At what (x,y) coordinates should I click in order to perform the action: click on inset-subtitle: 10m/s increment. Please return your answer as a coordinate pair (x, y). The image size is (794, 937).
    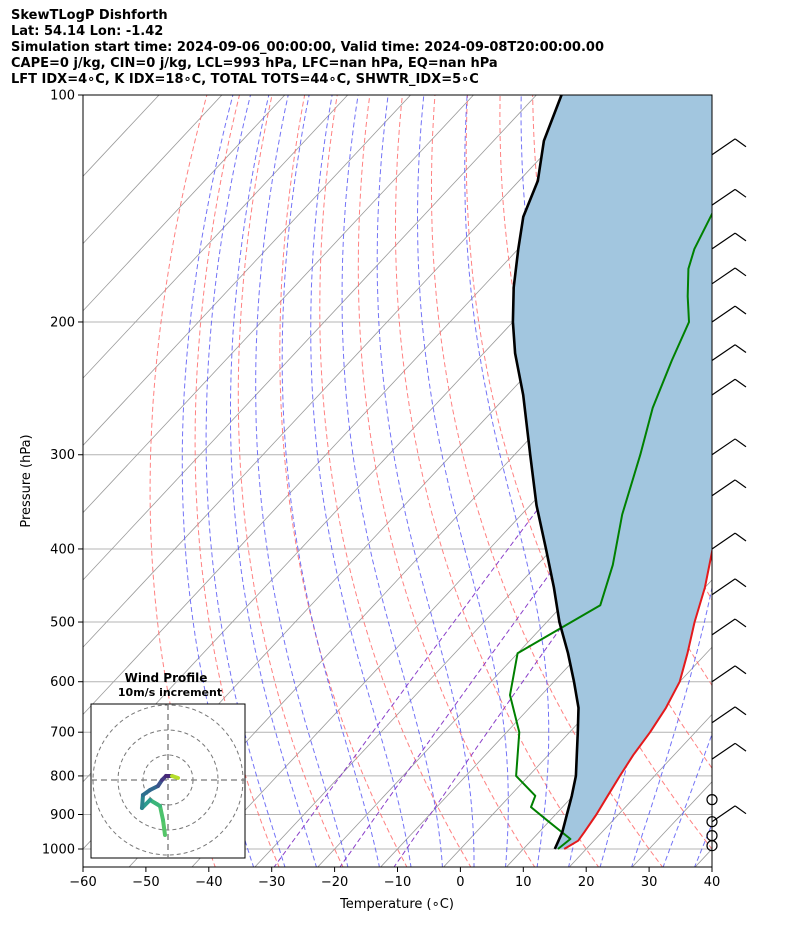
    Looking at the image, I should click on (170, 692).